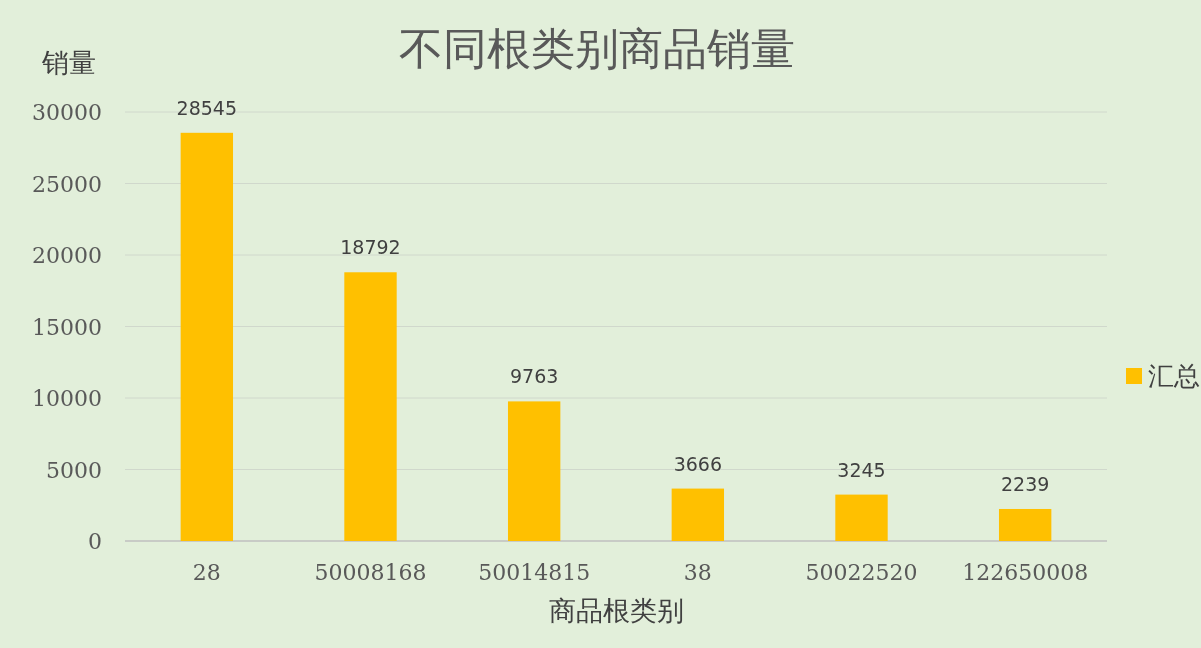 The width and height of the screenshot is (1201, 648). What do you see at coordinates (95, 541) in the screenshot?
I see `y-tick-label: 0` at bounding box center [95, 541].